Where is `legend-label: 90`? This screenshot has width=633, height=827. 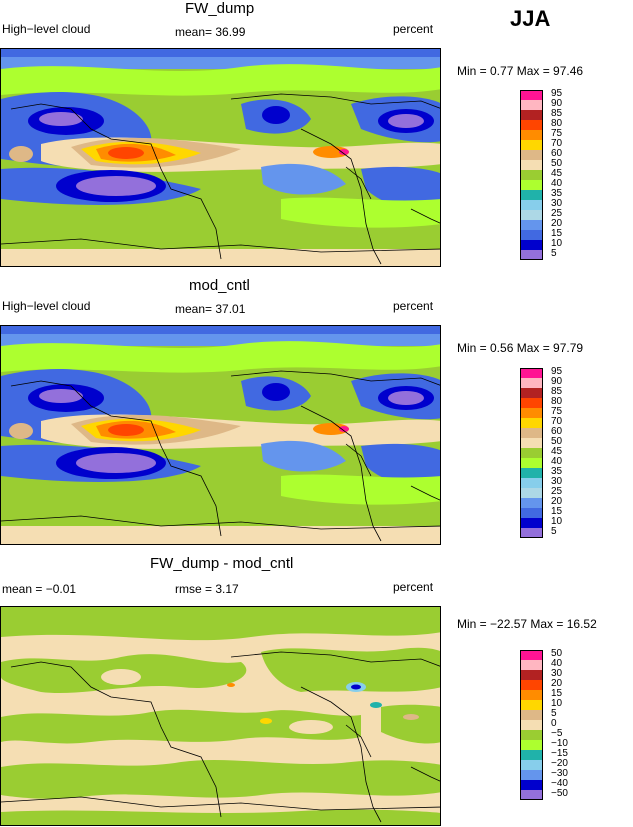 legend-label: 90 is located at coordinates (557, 103).